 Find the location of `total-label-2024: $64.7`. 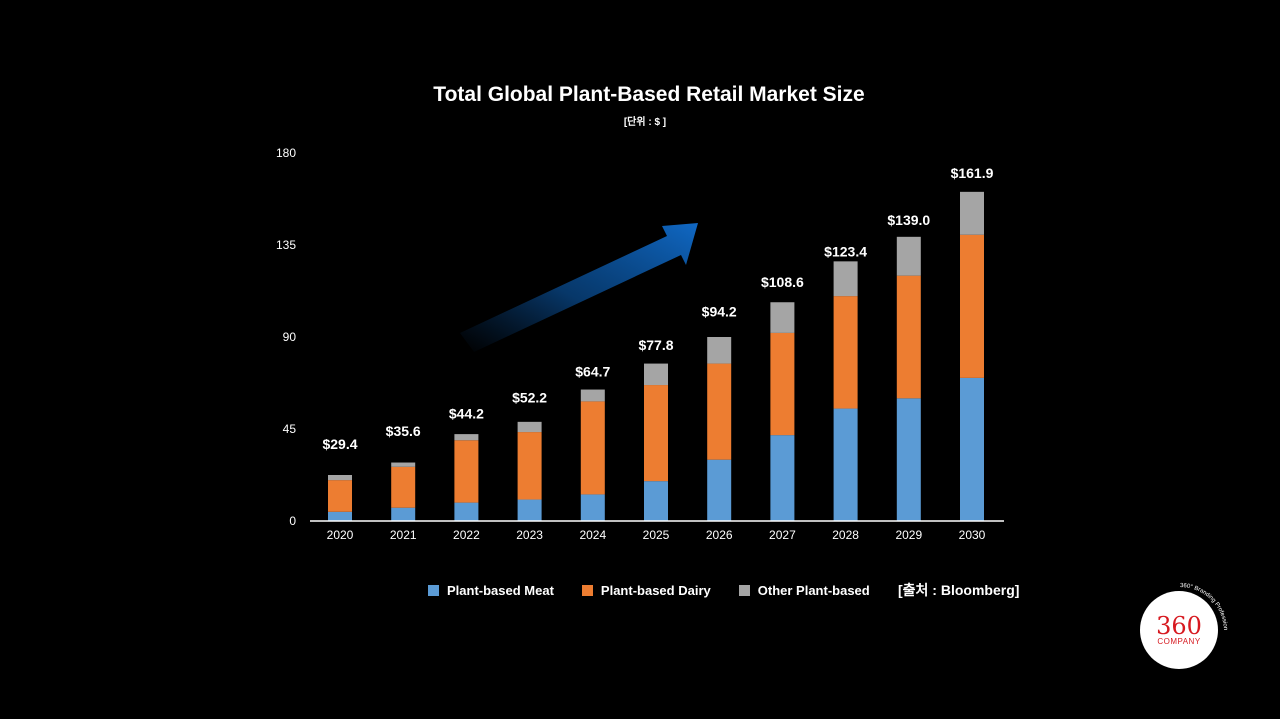

total-label-2024: $64.7 is located at coordinates (592, 372).